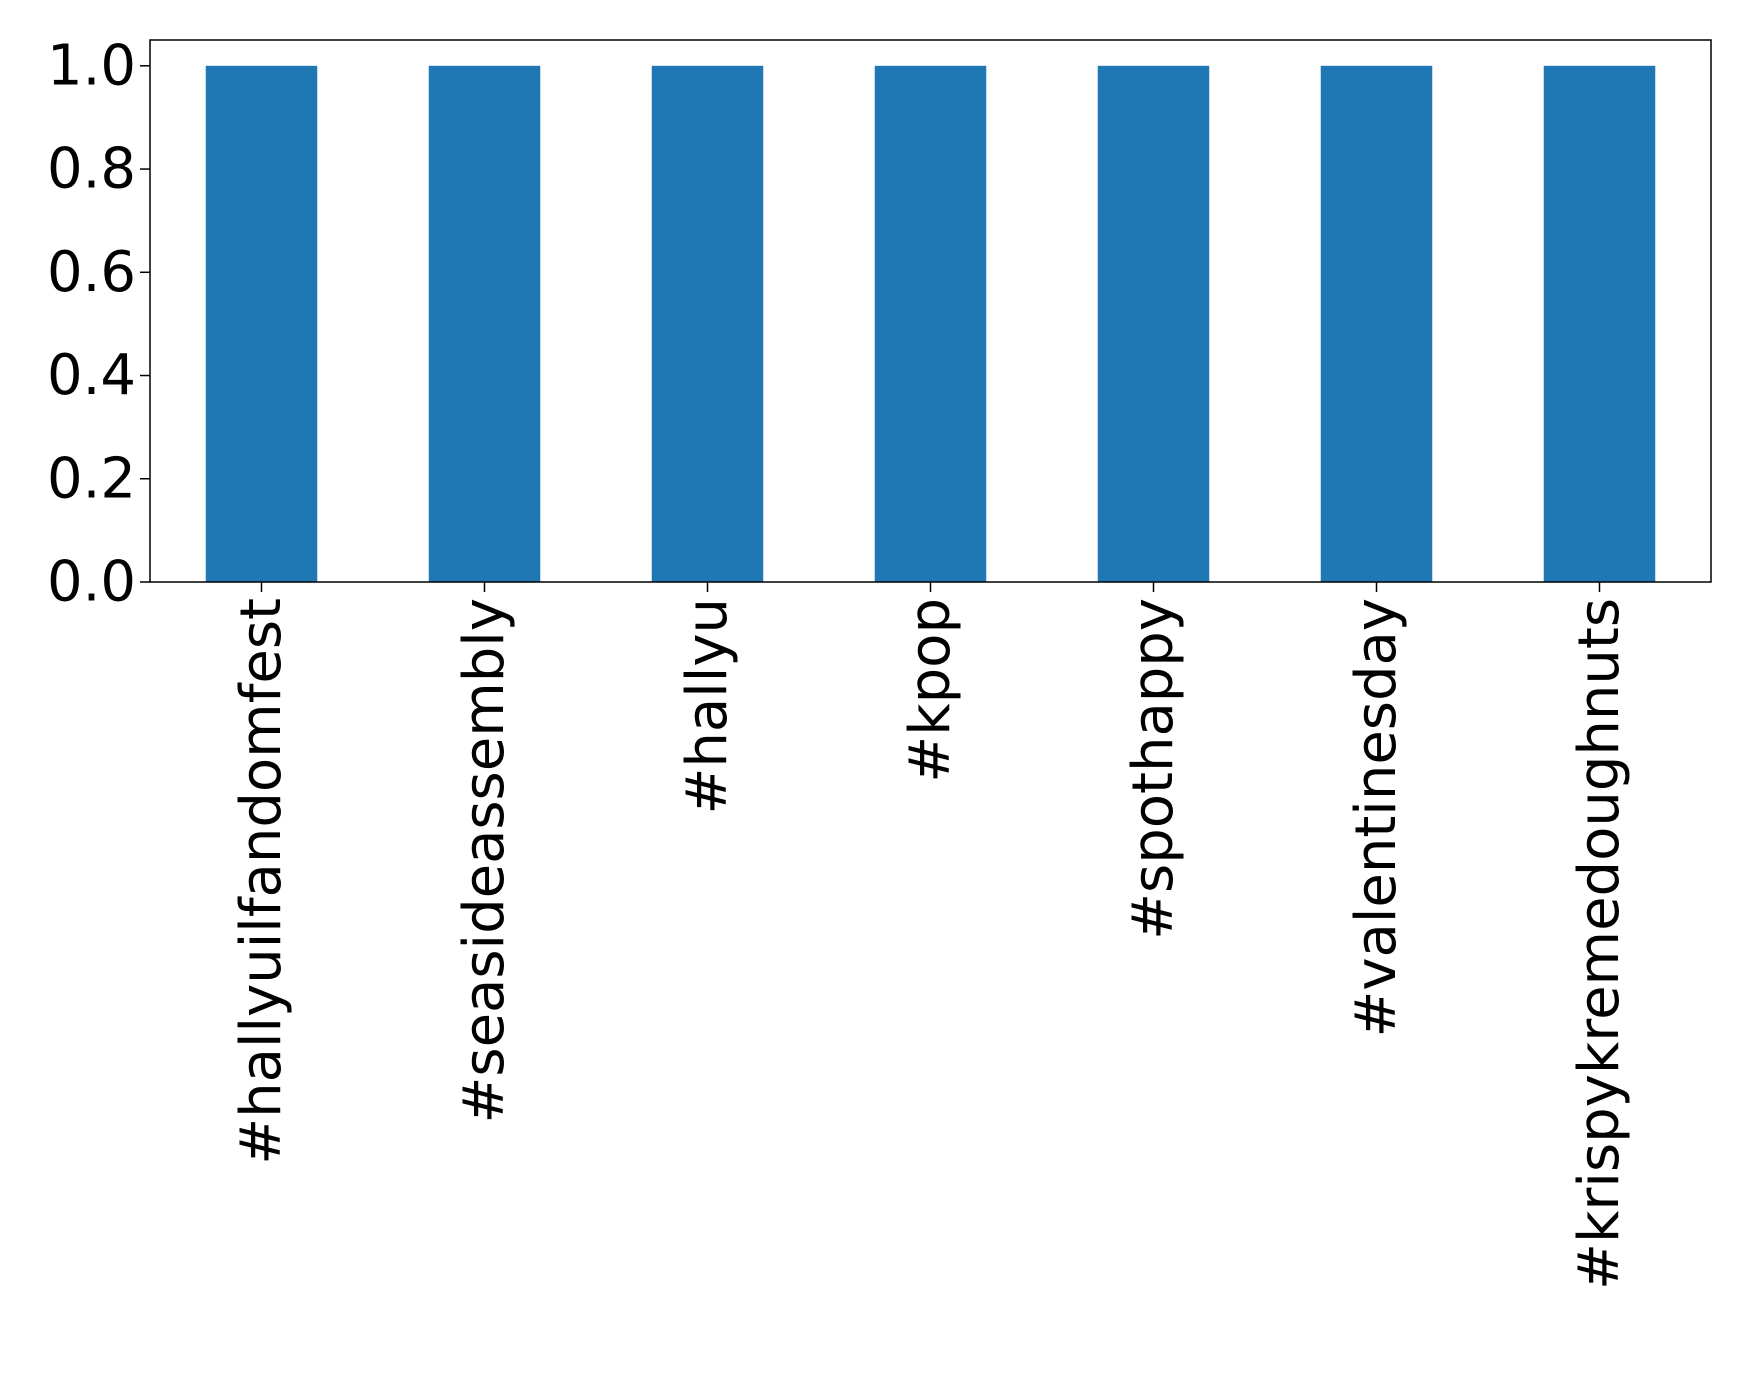  I want to click on x-tick-label-6: #krispykremedoughnuts, so click(1599, 944).